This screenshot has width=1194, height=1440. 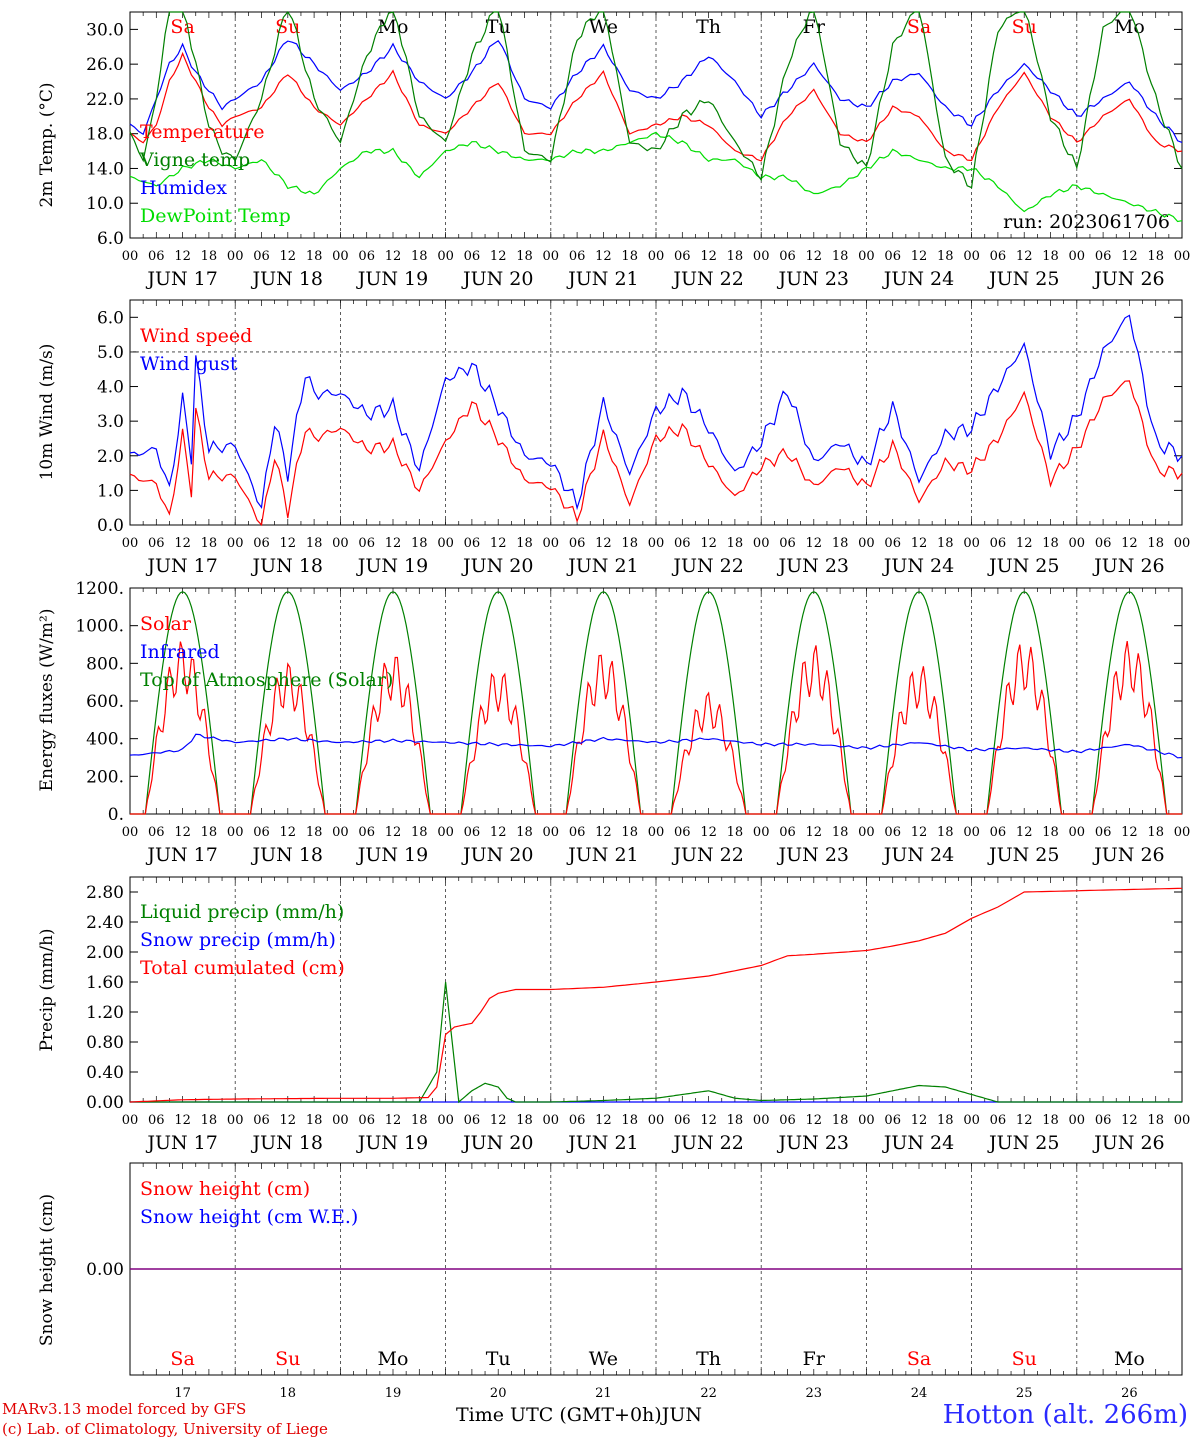 What do you see at coordinates (105, 30) in the screenshot?
I see `y-tick-label: 30.0` at bounding box center [105, 30].